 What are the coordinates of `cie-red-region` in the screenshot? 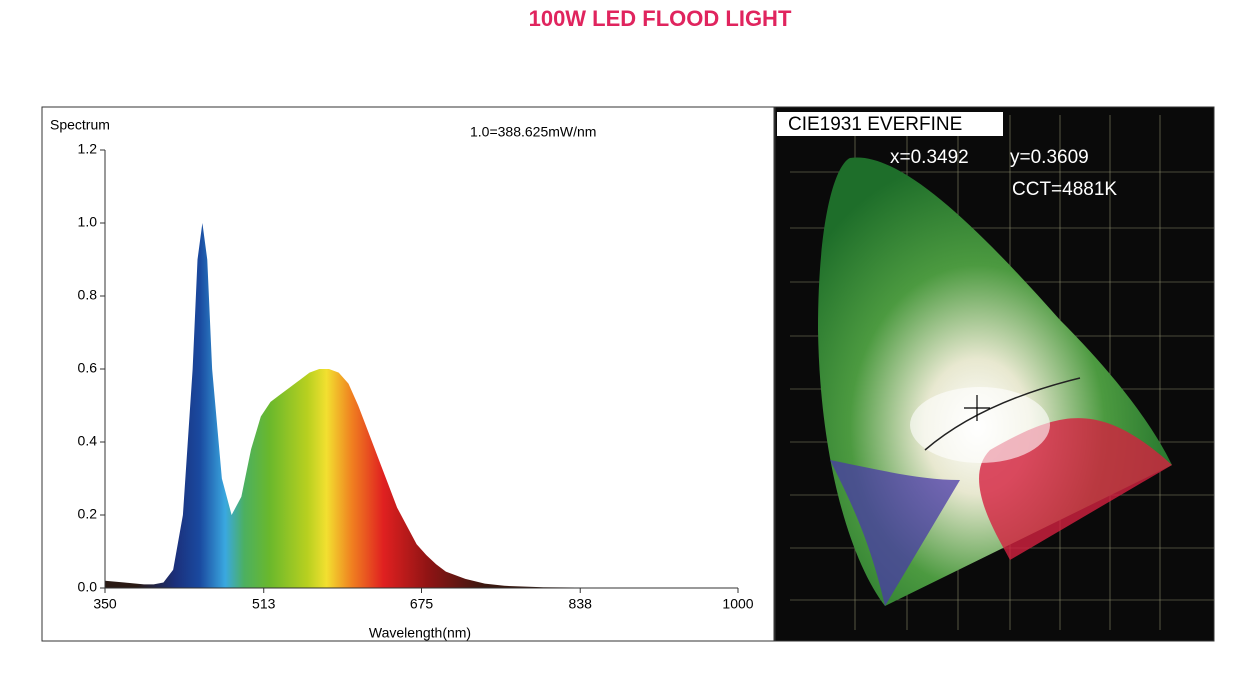 It's located at (1075, 489).